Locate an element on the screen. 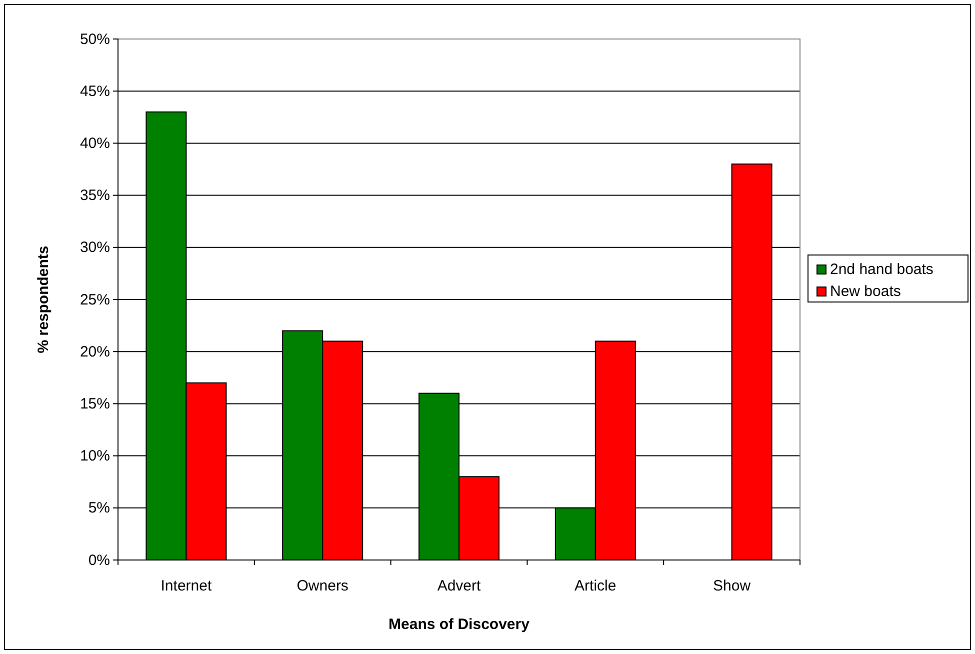 The width and height of the screenshot is (975, 654). x-tick-label: Advert is located at coordinates (459, 586).